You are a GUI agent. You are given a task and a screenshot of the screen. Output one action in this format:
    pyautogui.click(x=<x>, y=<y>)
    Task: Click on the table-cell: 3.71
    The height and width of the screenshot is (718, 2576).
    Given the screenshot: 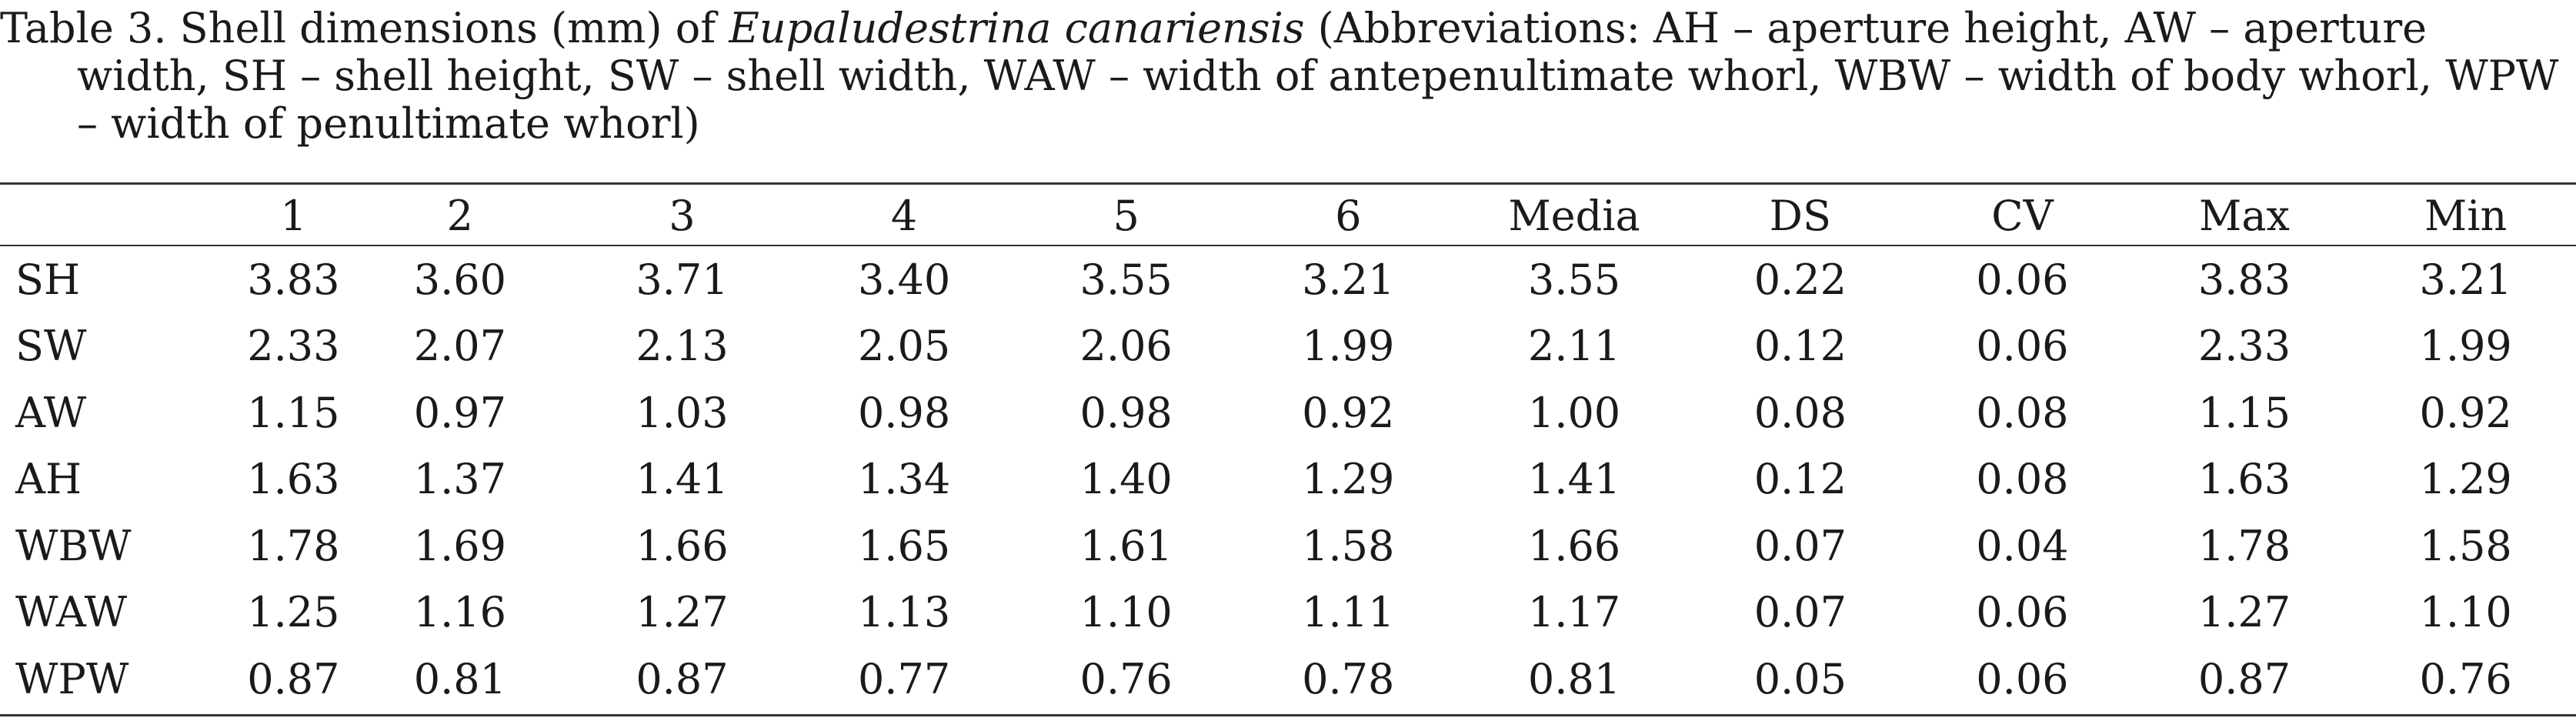 What is the action you would take?
    pyautogui.click(x=683, y=279)
    